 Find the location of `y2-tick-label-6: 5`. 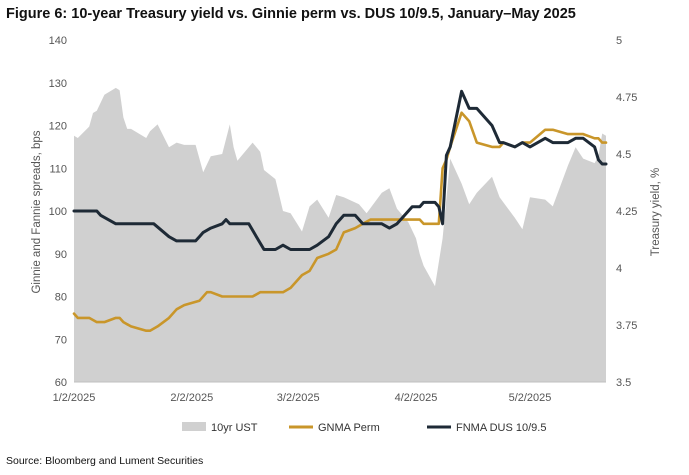

y2-tick-label-6: 5 is located at coordinates (619, 41).